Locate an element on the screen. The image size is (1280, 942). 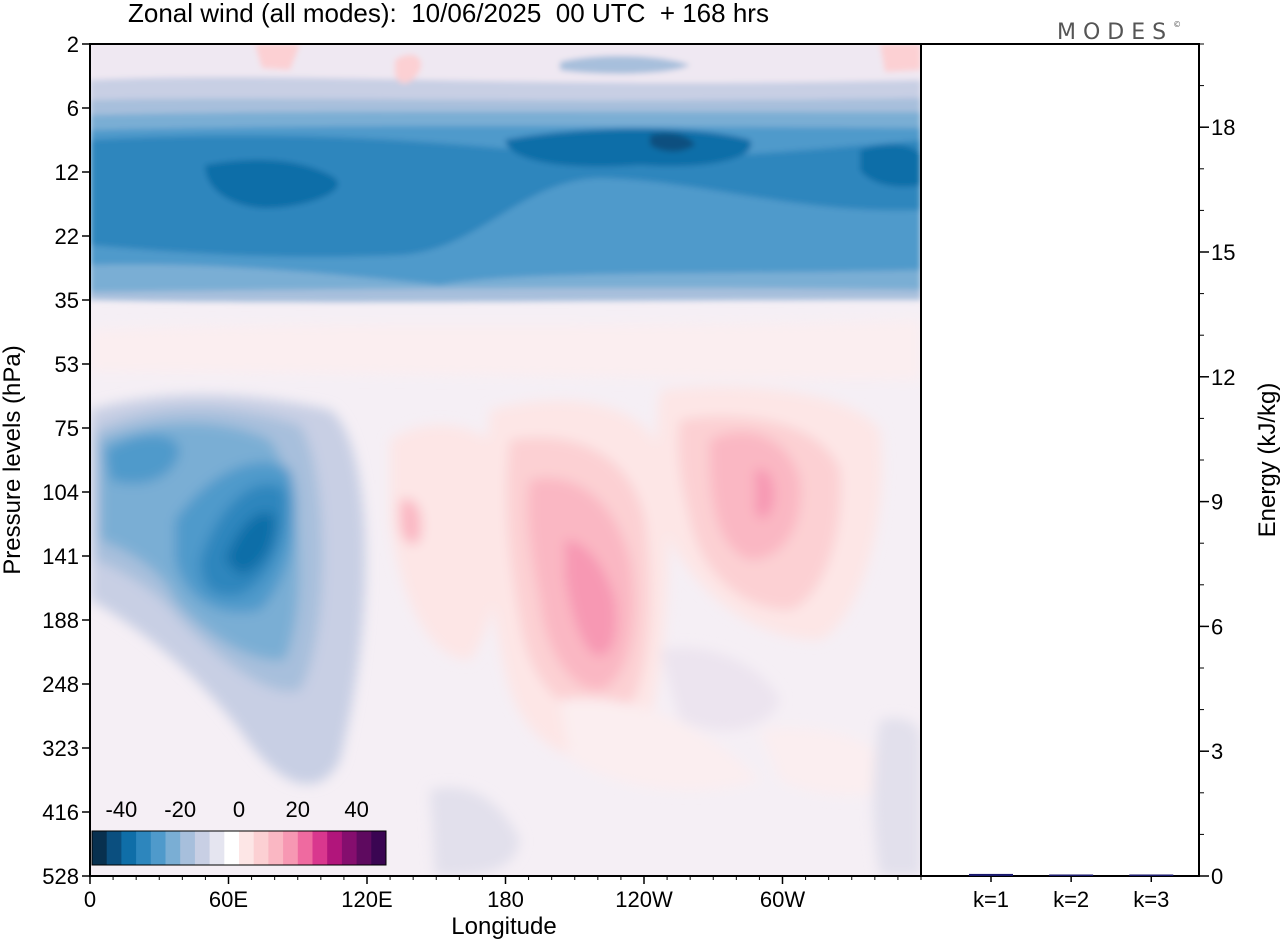
y-tick-label: 528 is located at coordinates (60, 876).